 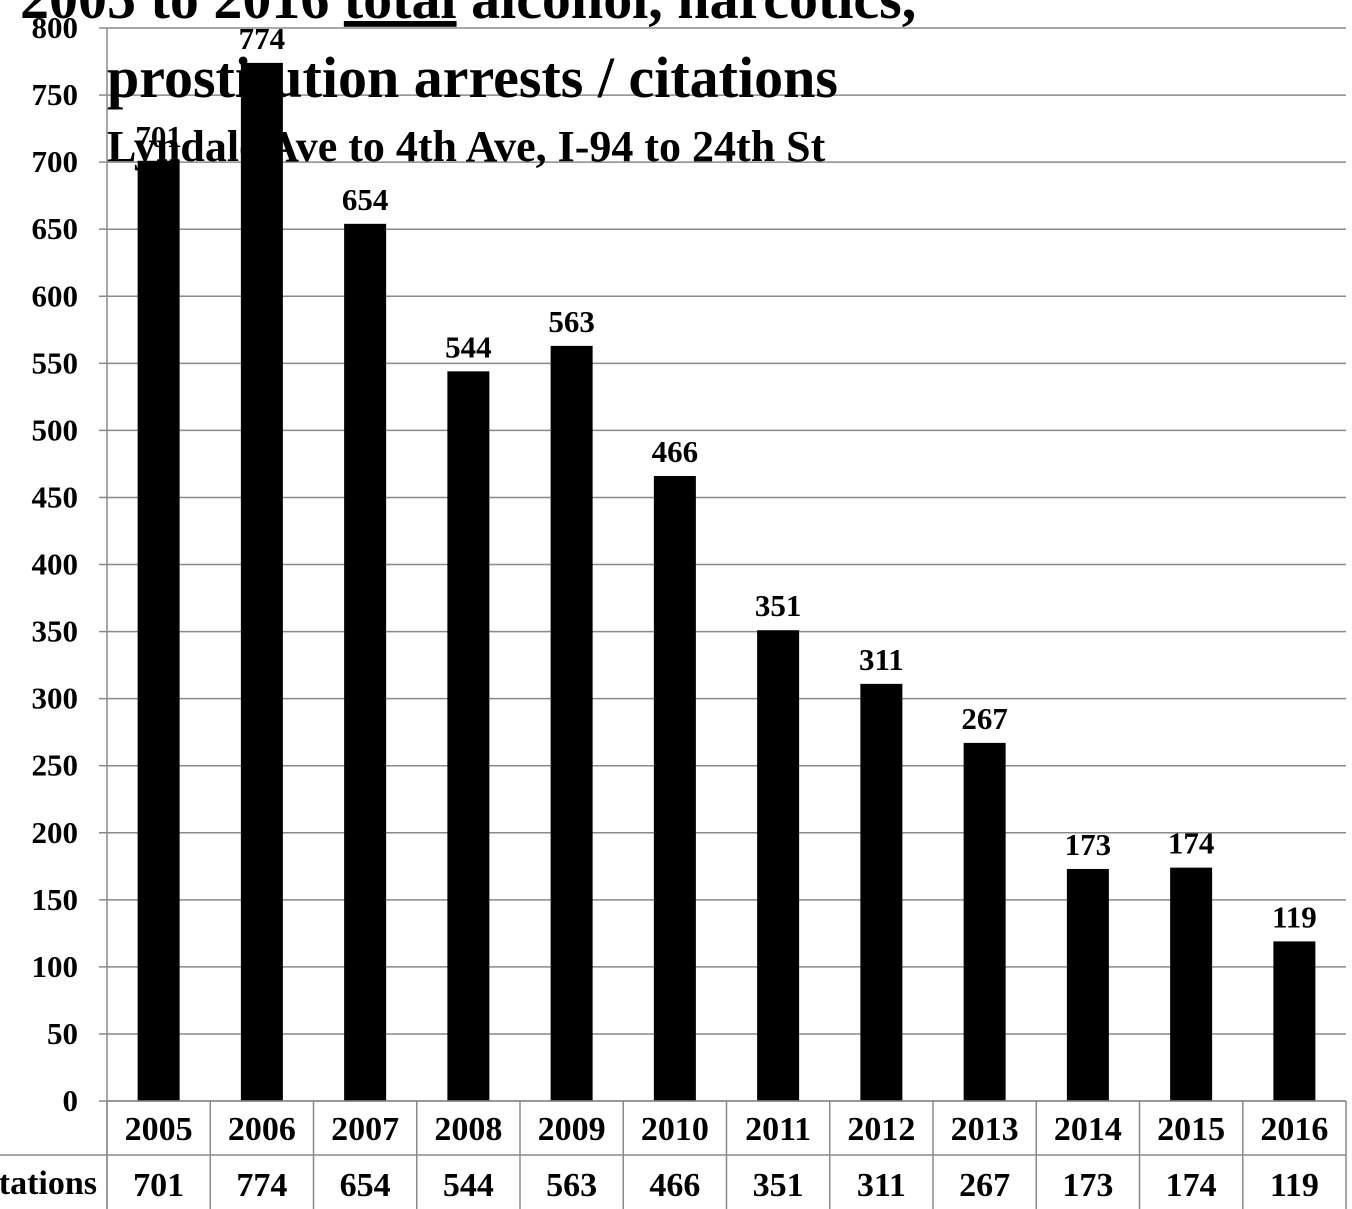 I want to click on table-value-2012: 311, so click(x=881, y=1185).